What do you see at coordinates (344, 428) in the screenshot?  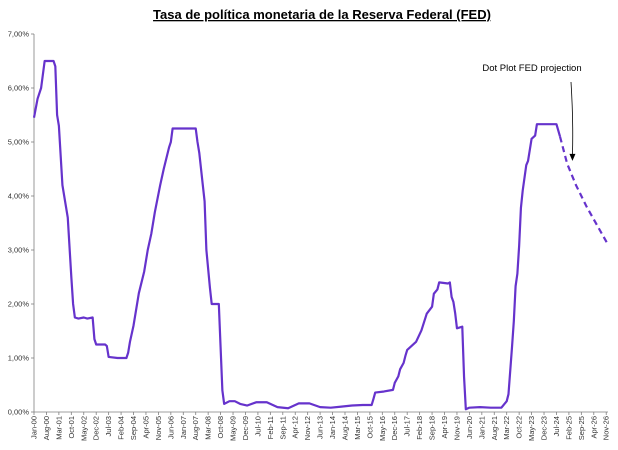 I see `x-tick-label: Aug-14` at bounding box center [344, 428].